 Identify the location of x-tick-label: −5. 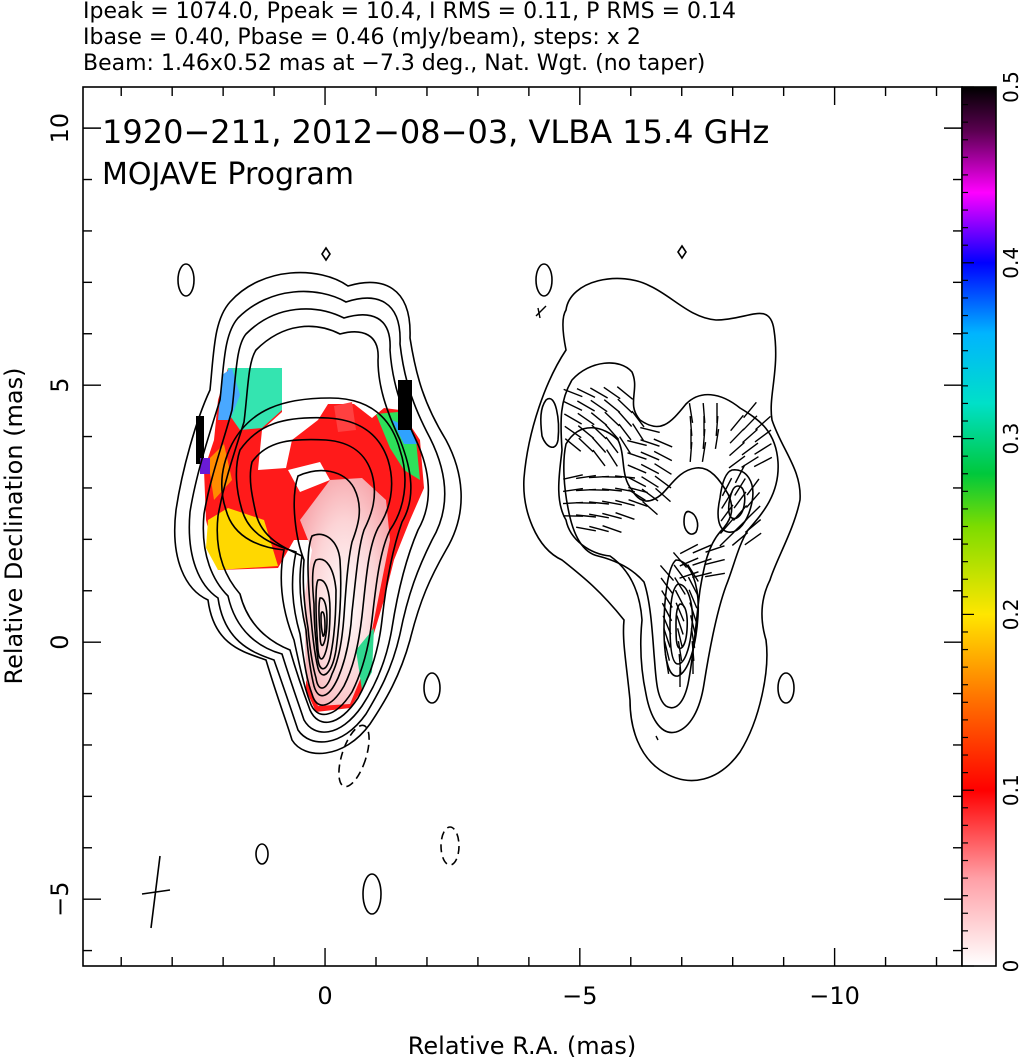
(579, 996).